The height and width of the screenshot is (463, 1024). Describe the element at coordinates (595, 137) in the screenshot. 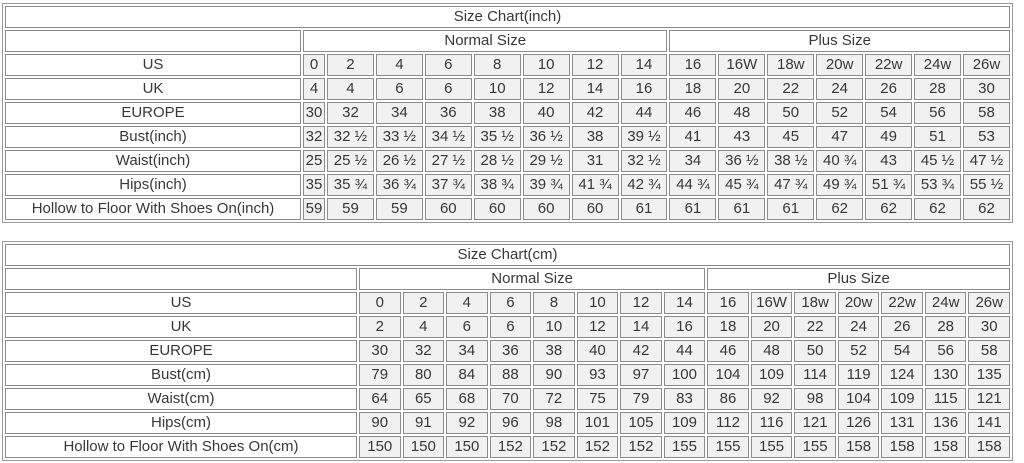

I see `size-value-cell: 38` at that location.